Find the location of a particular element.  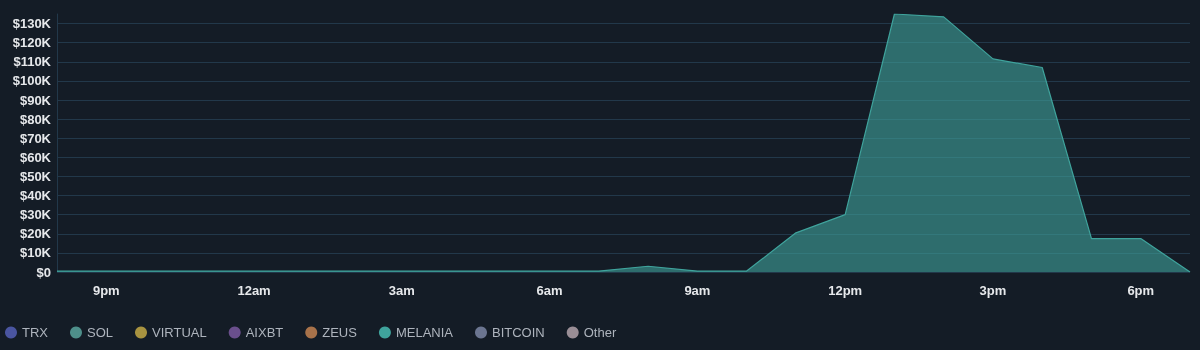

legend-label: AIXBT is located at coordinates (264, 332).